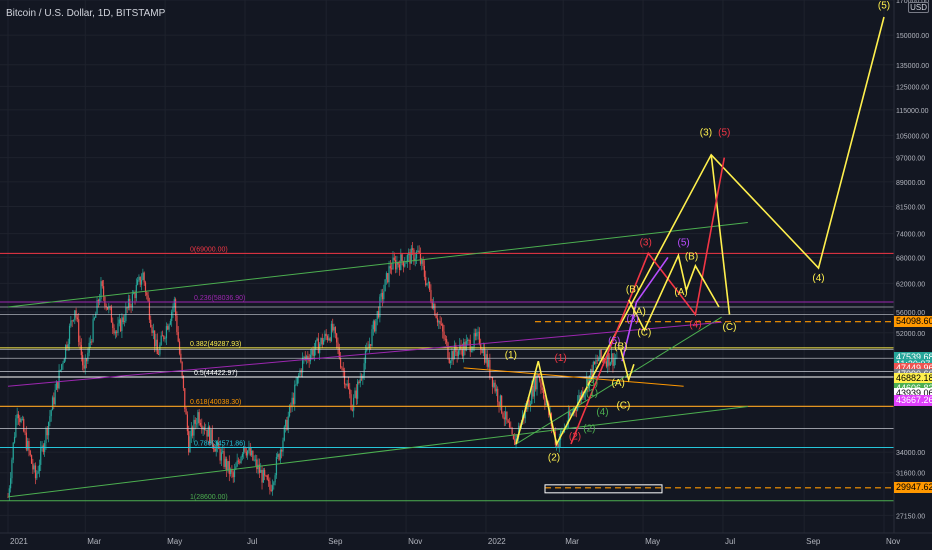 Image resolution: width=932 pixels, height=550 pixels. What do you see at coordinates (912, 136) in the screenshot?
I see `y-tick-label: 105000.00` at bounding box center [912, 136].